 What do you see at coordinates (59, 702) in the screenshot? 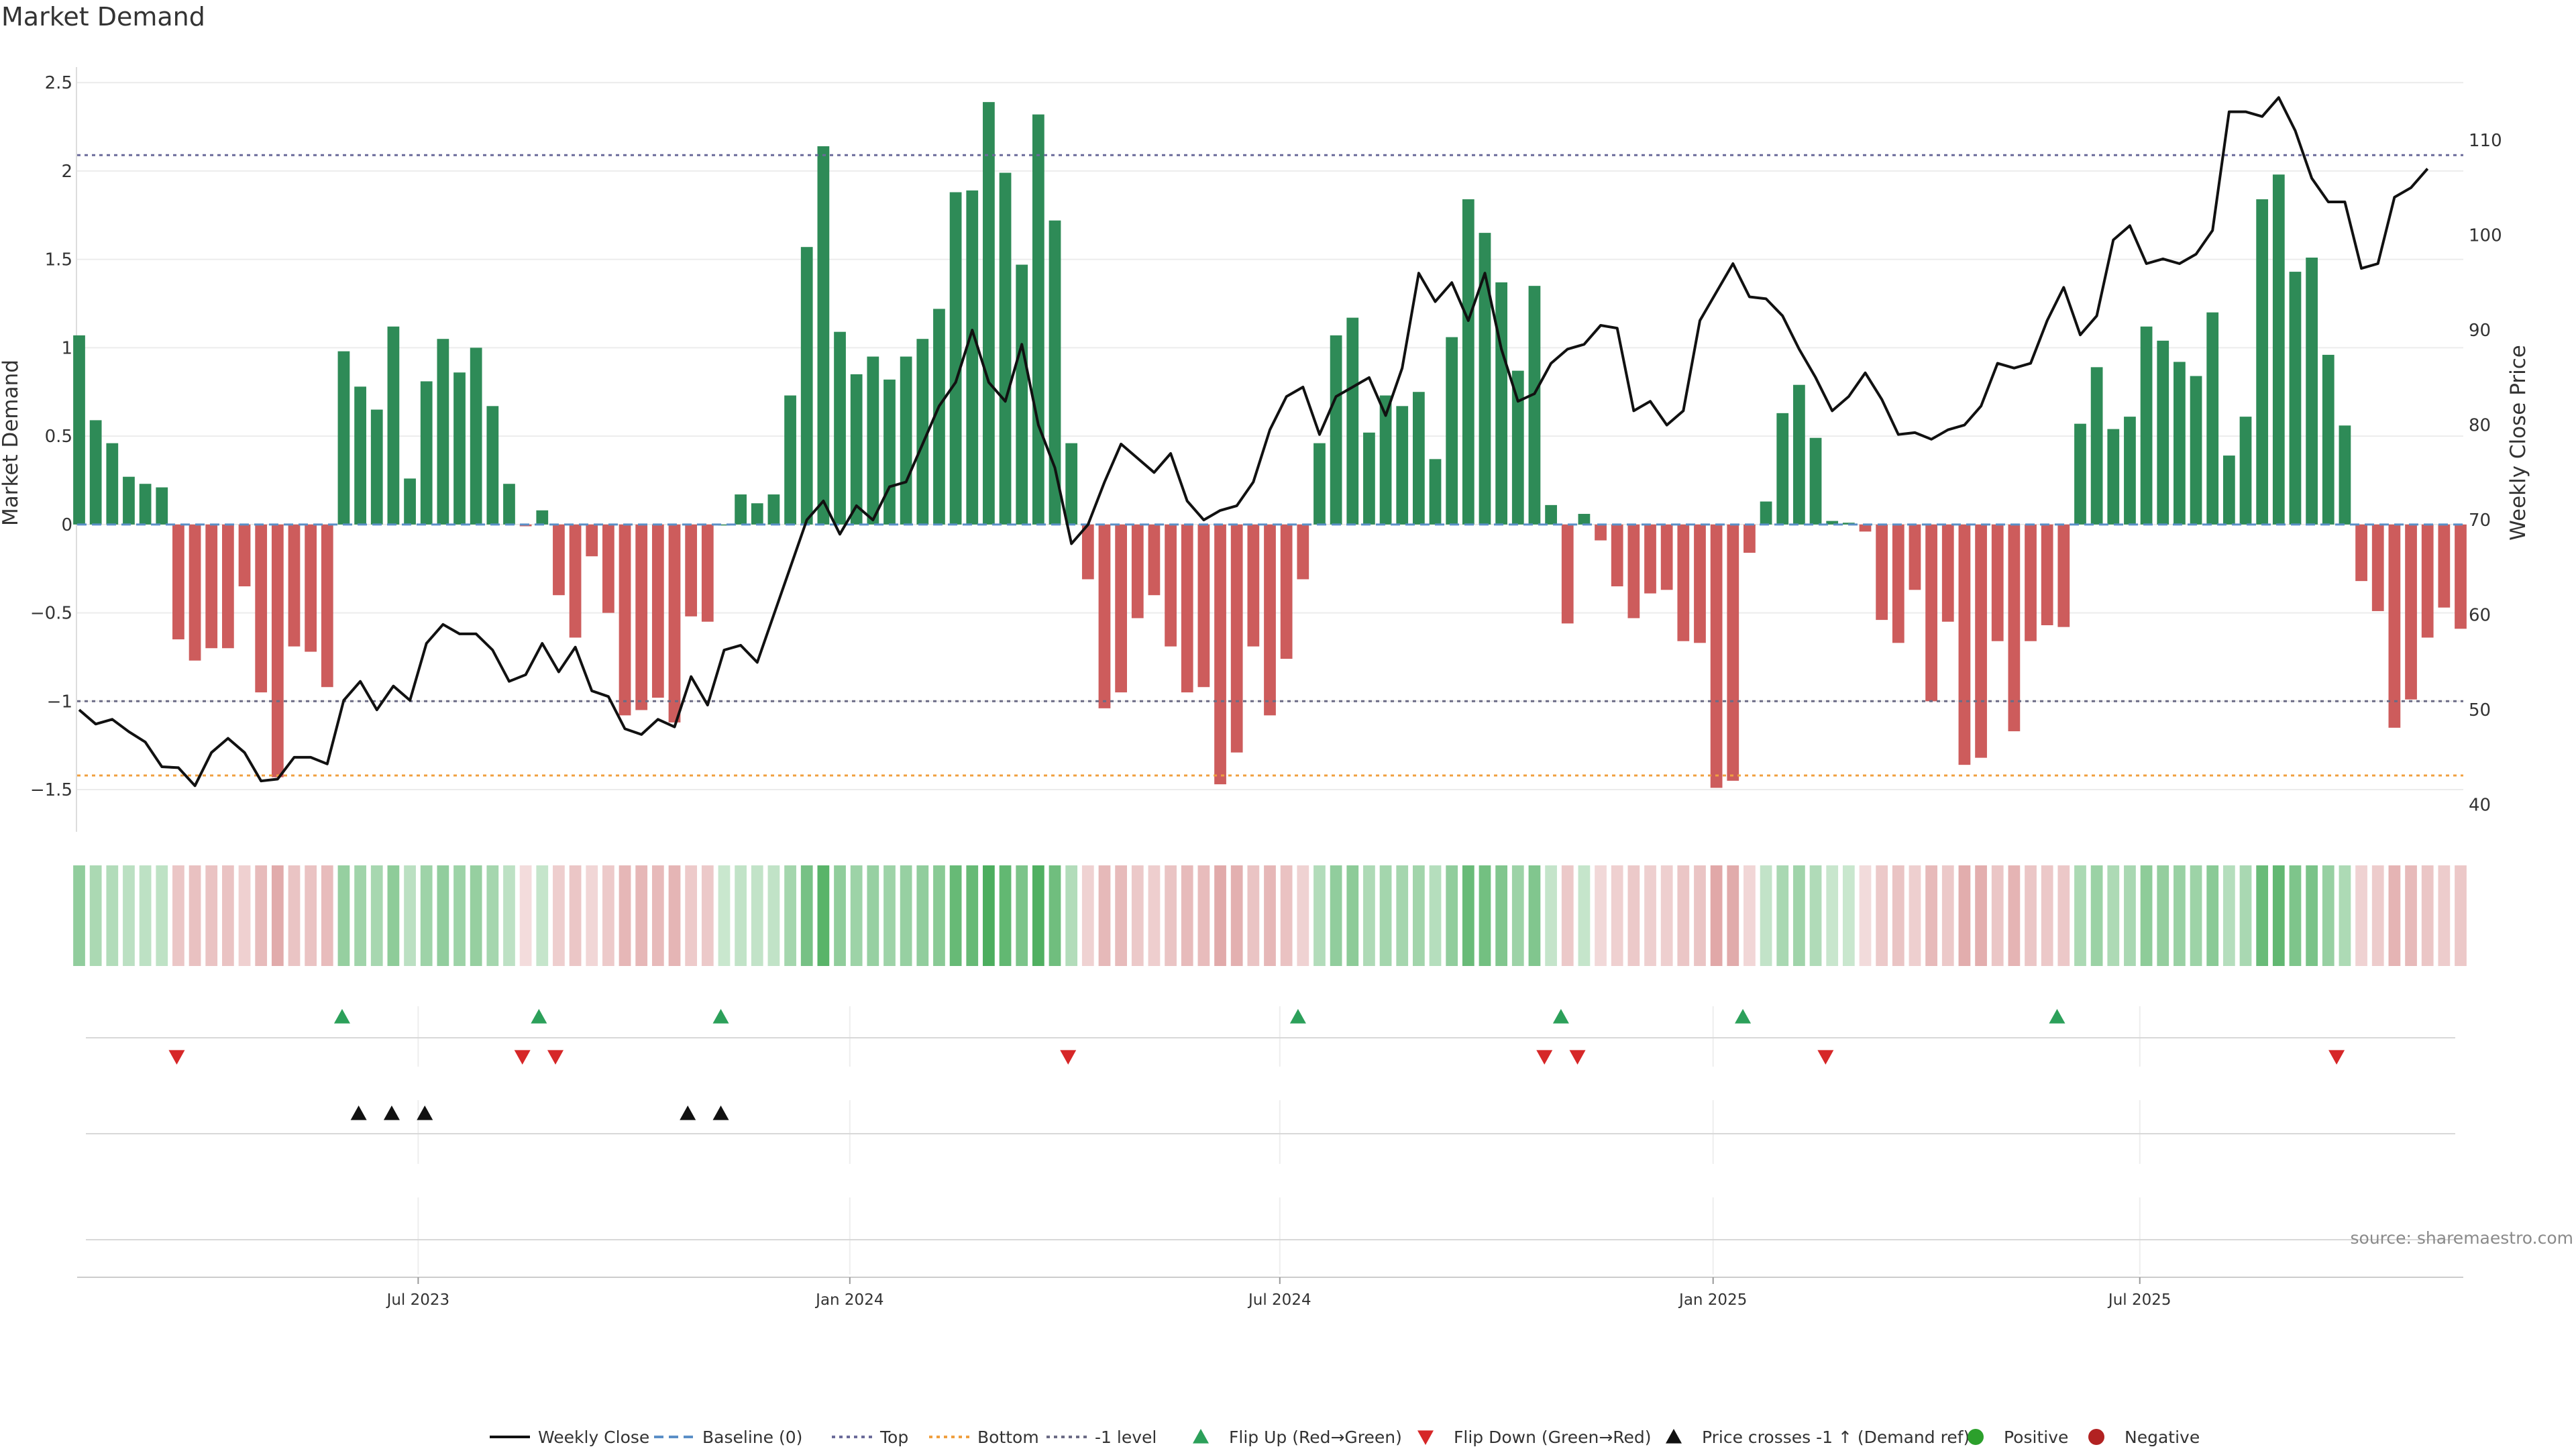
I see `y-tick-label: −1` at bounding box center [59, 702].